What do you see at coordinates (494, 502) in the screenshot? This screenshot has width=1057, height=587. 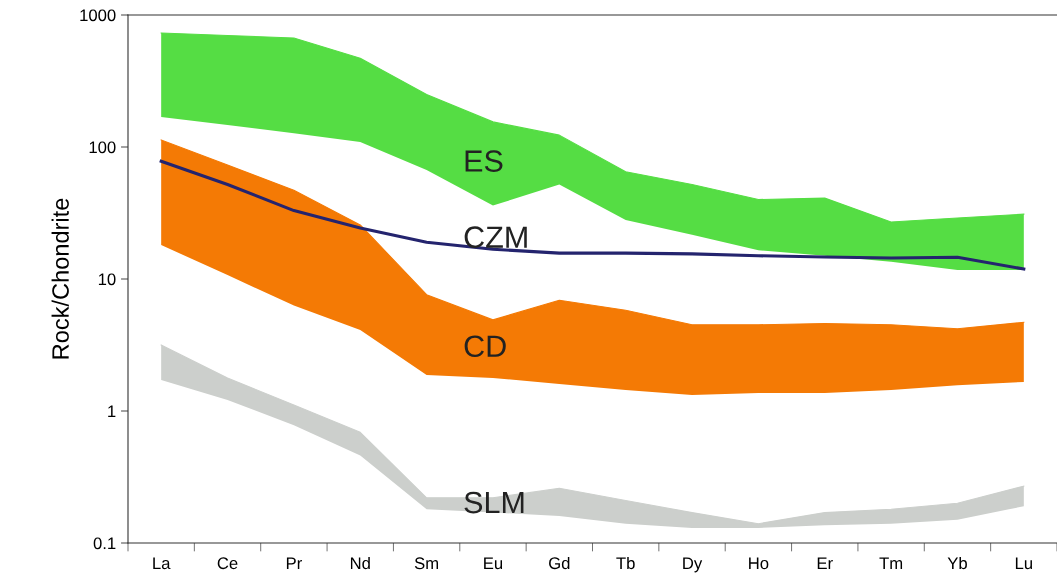 I see `series-label: SLM` at bounding box center [494, 502].